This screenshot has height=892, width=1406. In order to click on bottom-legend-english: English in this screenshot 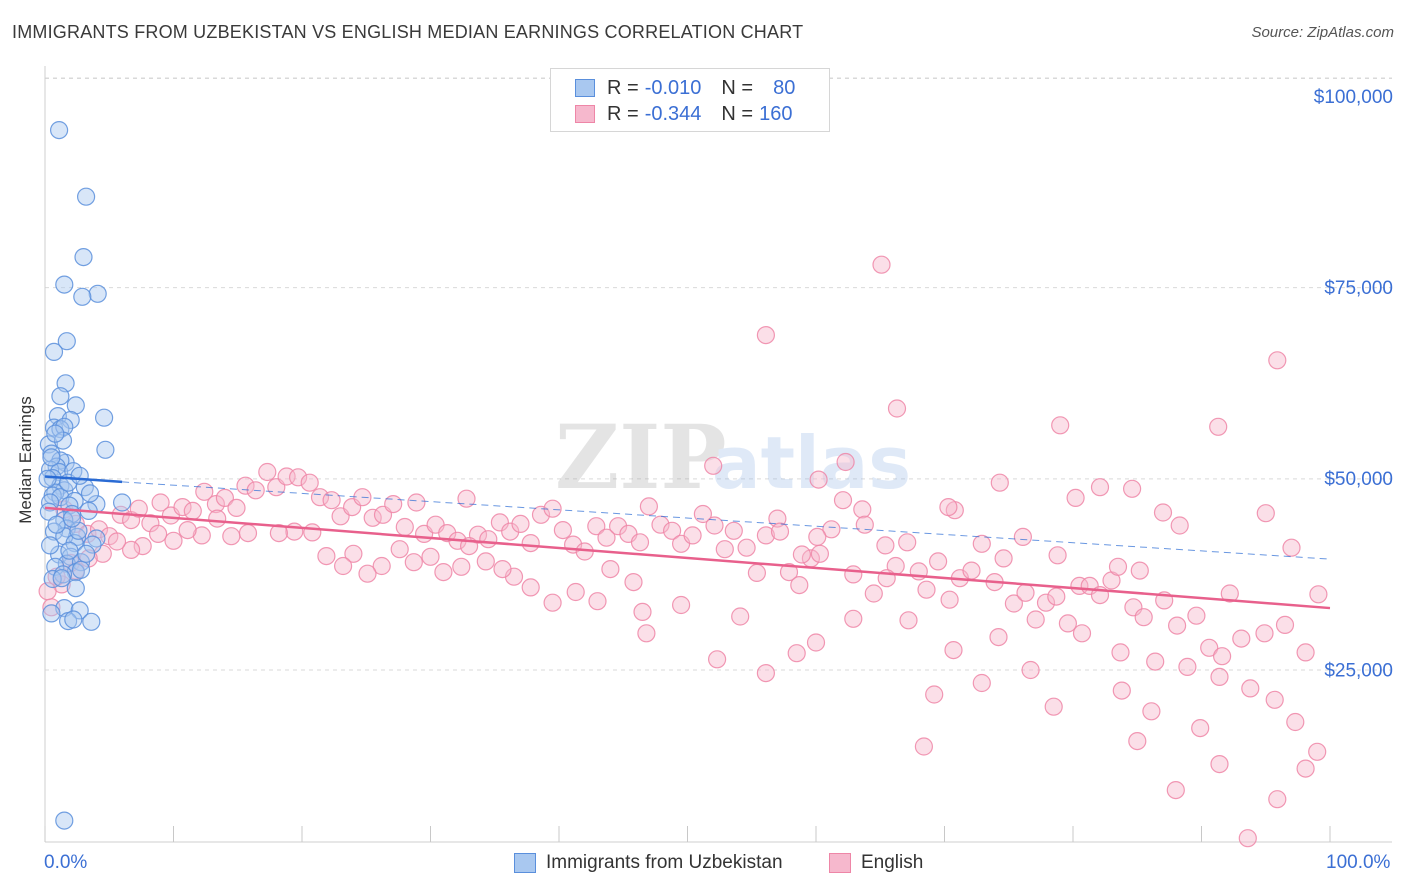, I will do `click(876, 863)`.